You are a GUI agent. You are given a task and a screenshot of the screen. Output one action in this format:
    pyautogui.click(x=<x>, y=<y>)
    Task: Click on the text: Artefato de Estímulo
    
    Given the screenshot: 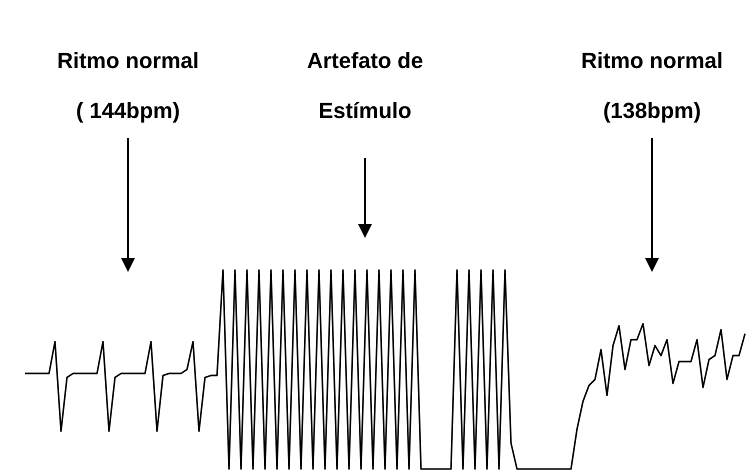 What is the action you would take?
    pyautogui.click(x=365, y=85)
    